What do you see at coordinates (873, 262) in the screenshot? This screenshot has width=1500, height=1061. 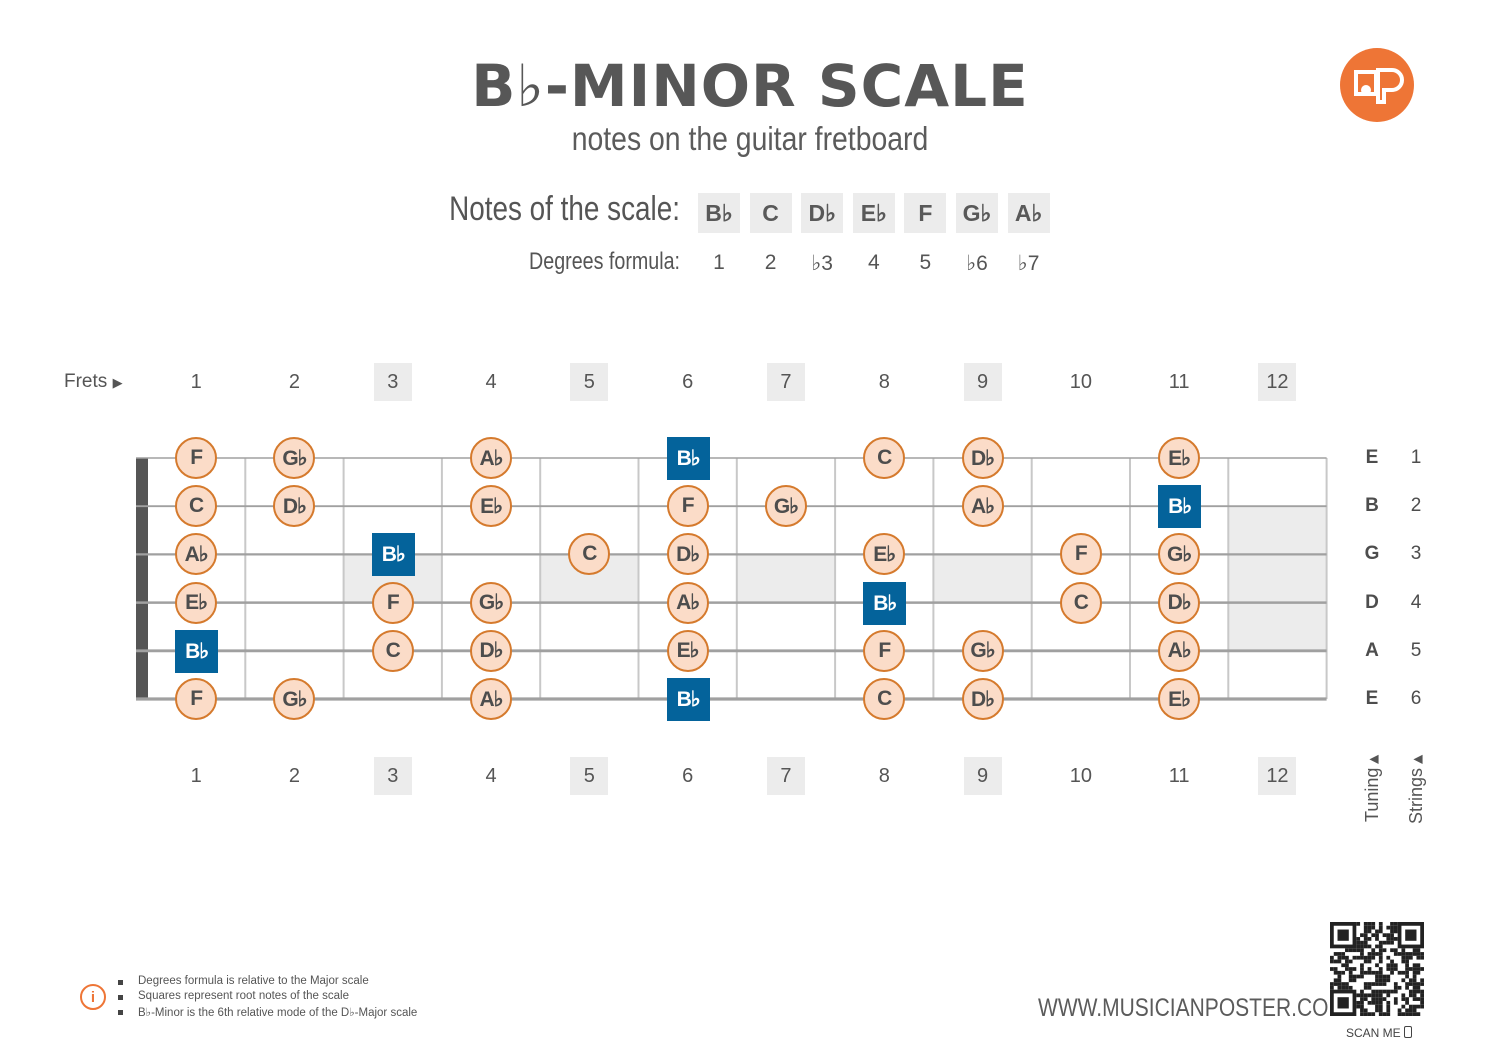 I see `scale-degree: 4` at bounding box center [873, 262].